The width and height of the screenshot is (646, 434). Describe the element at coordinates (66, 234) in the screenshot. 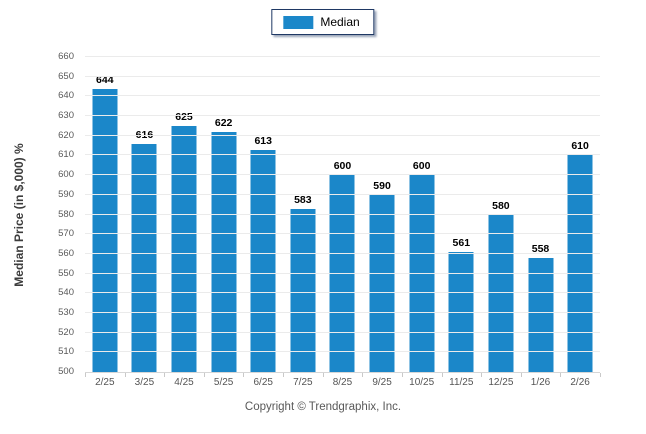

I see `y-axis-tick-label: 570` at that location.